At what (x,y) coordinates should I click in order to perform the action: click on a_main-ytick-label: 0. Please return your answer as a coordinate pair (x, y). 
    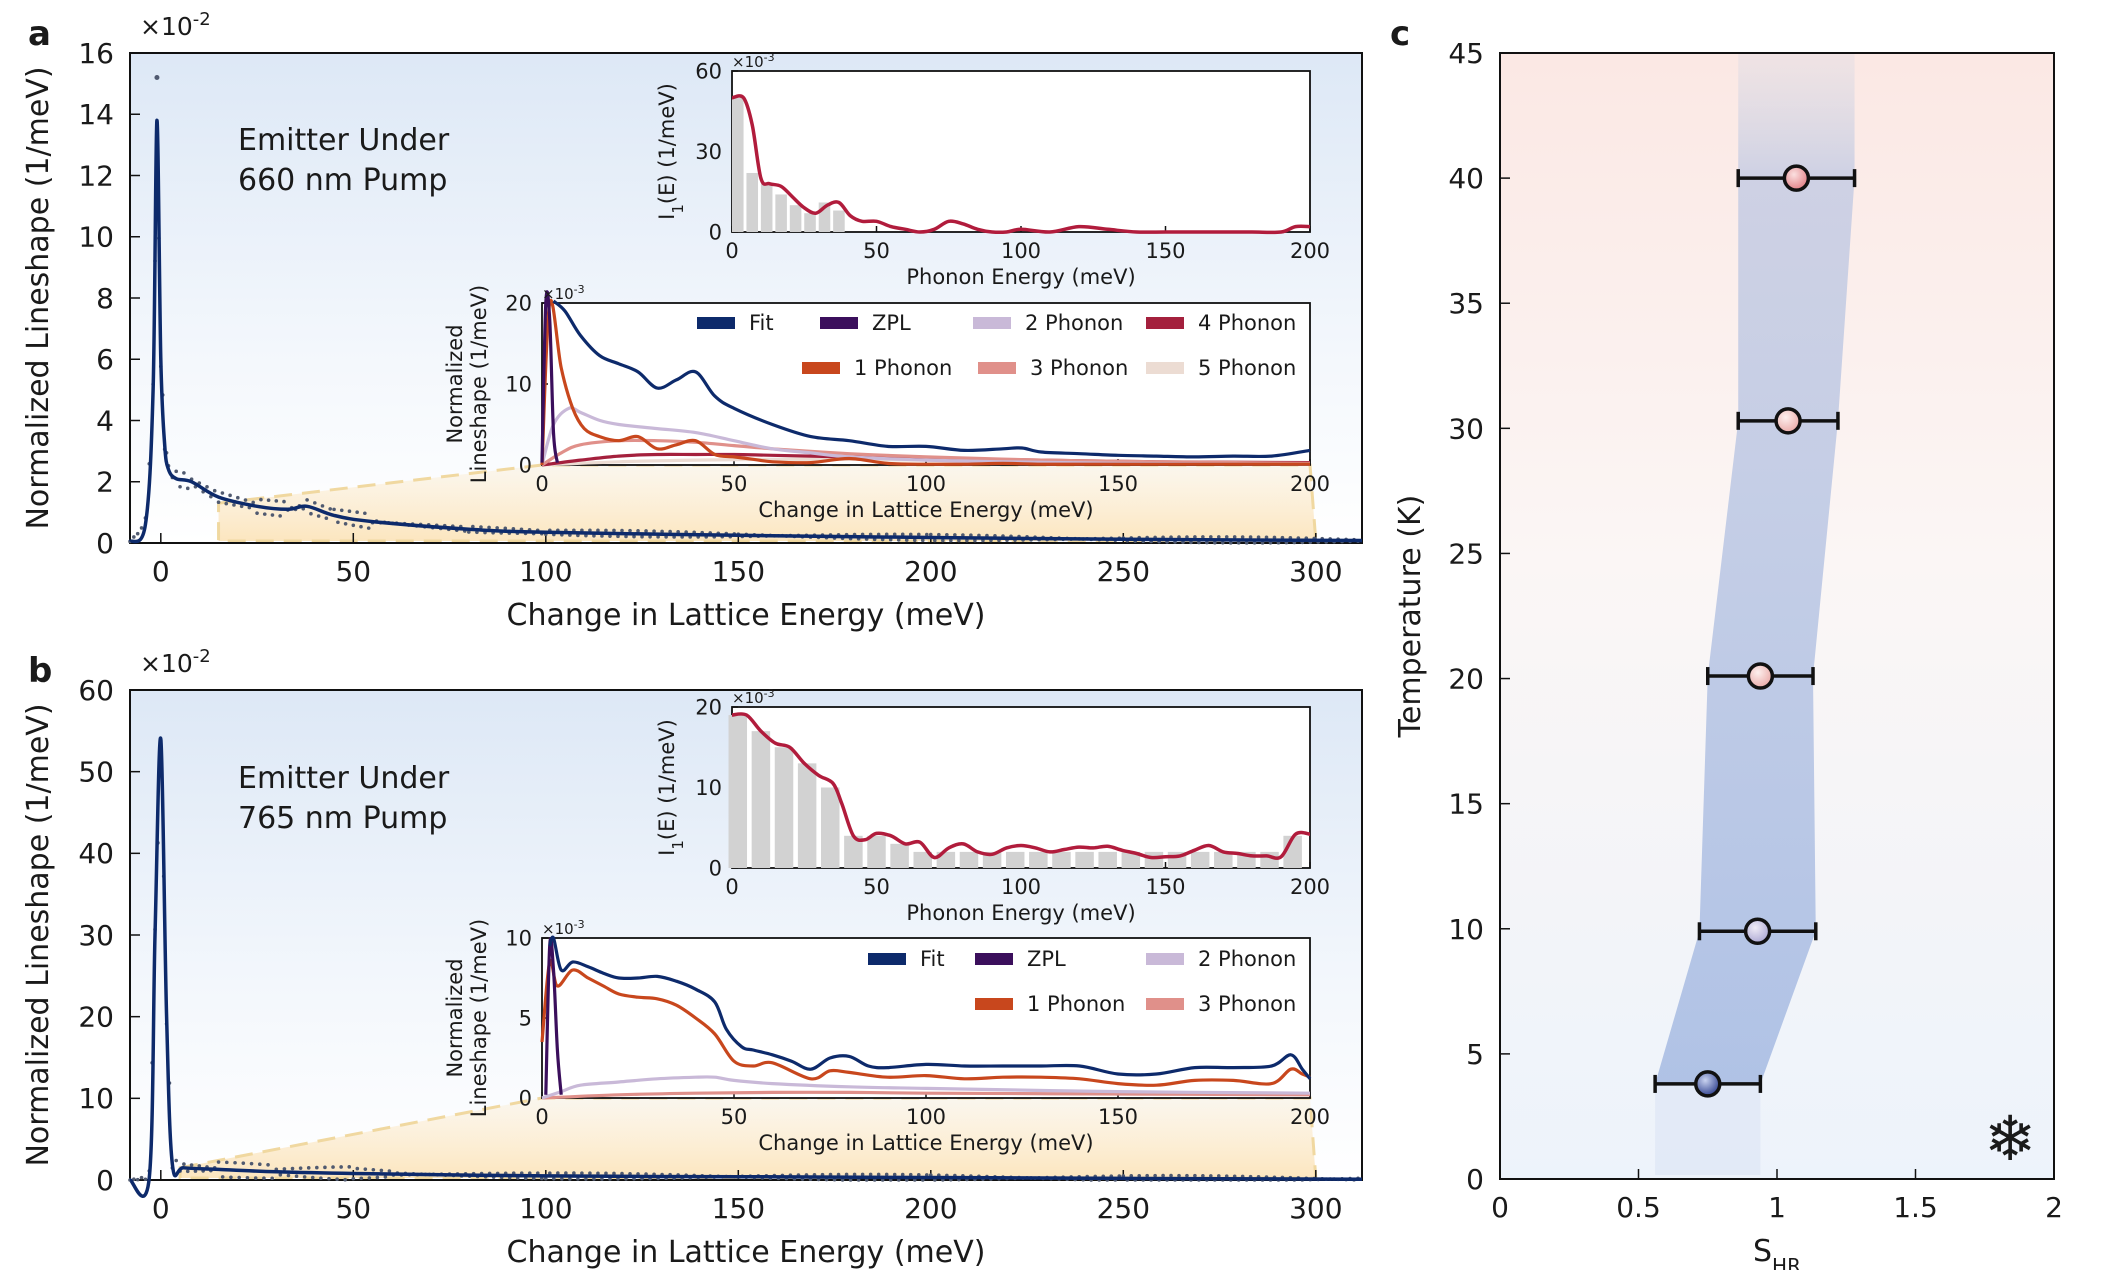
    Looking at the image, I should click on (105, 543).